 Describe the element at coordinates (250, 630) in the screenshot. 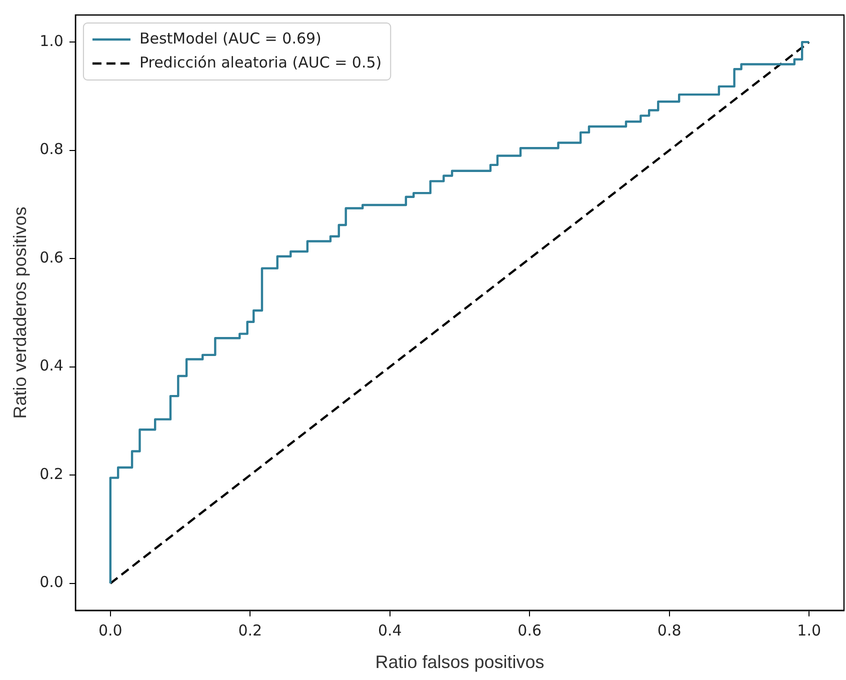

I see `x-tick-label: 0.2` at that location.